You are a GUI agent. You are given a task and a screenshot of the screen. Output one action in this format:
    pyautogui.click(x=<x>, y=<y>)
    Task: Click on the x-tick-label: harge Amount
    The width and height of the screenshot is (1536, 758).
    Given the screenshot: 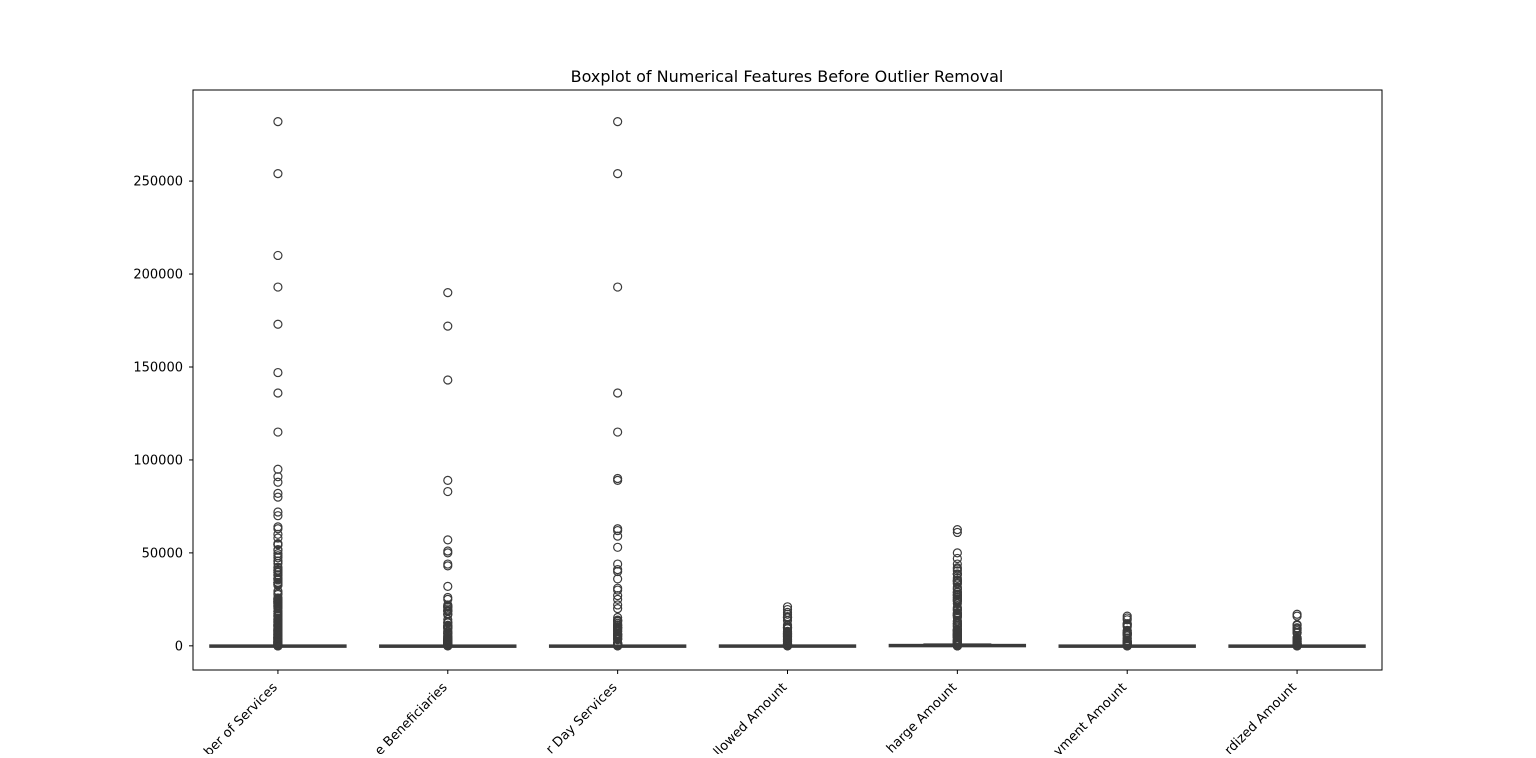 What is the action you would take?
    pyautogui.click(x=922, y=717)
    